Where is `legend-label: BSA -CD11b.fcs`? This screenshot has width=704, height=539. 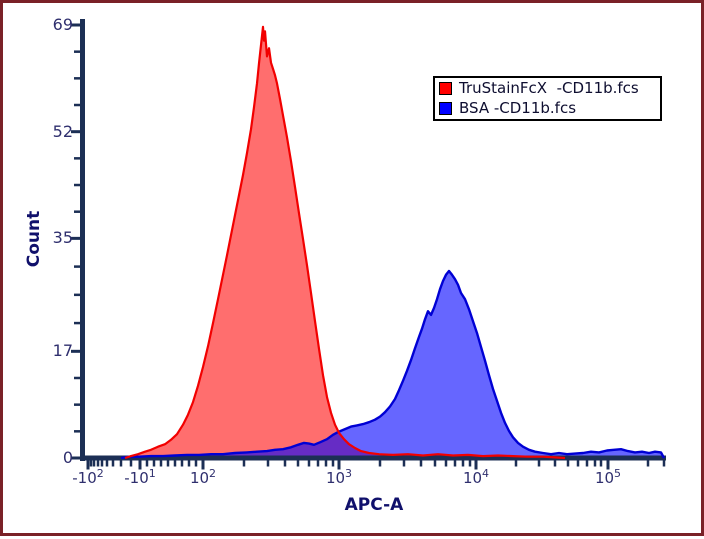 legend-label: BSA -CD11b.fcs is located at coordinates (518, 107).